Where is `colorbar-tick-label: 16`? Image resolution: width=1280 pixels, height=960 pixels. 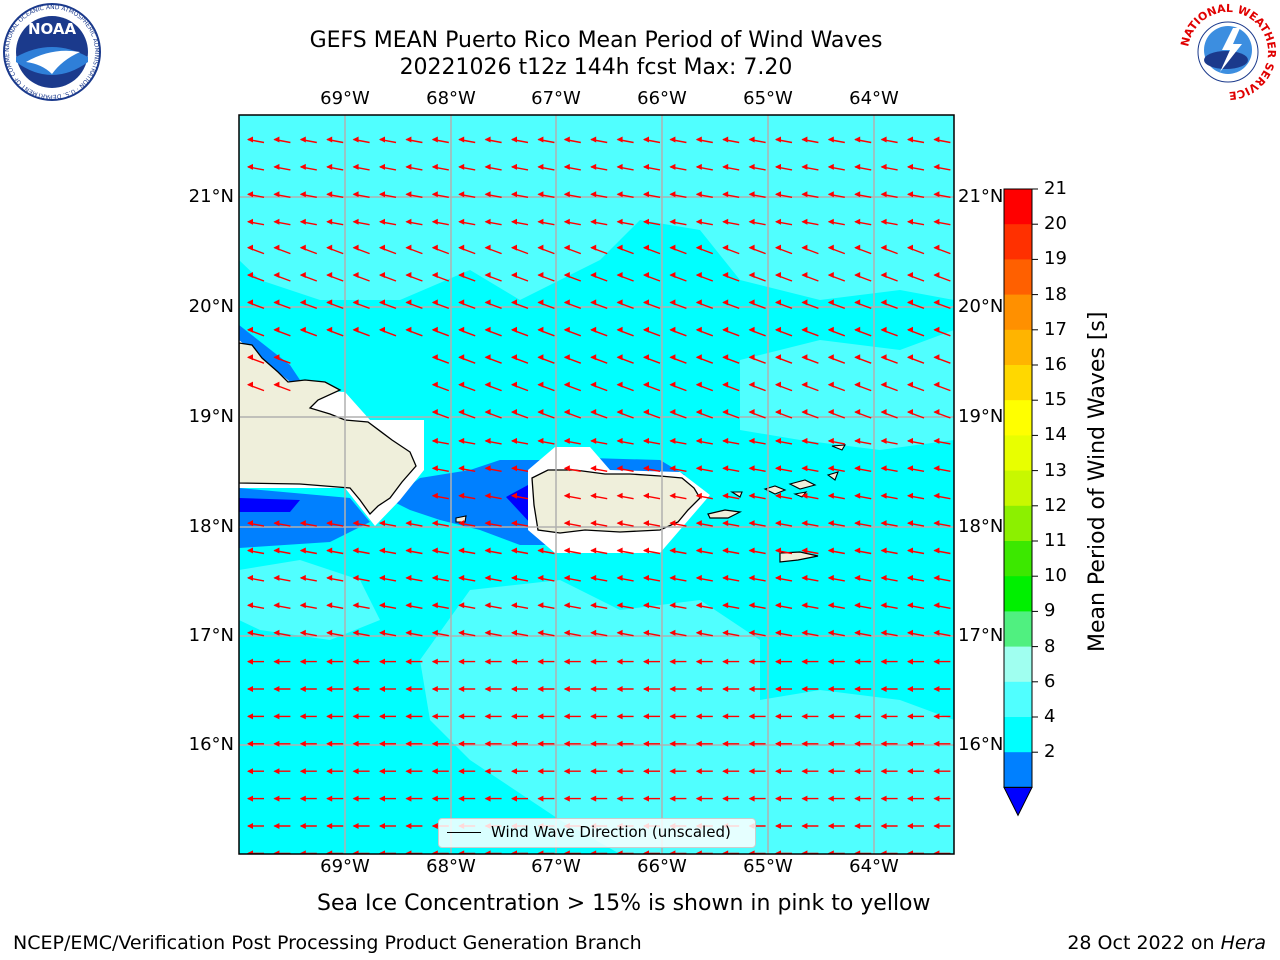
colorbar-tick-label: 16 is located at coordinates (1055, 364).